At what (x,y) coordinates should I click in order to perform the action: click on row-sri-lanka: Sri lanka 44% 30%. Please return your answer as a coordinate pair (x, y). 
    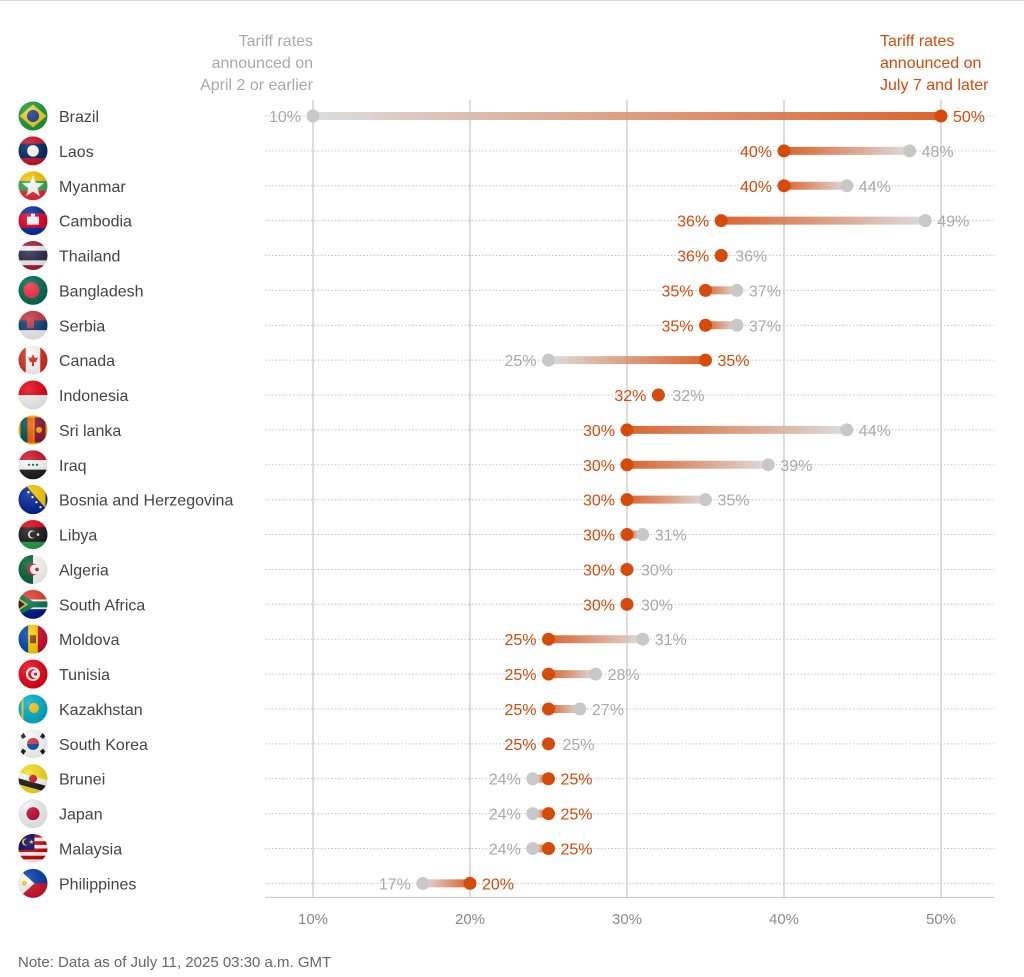
    Looking at the image, I should click on (454, 430).